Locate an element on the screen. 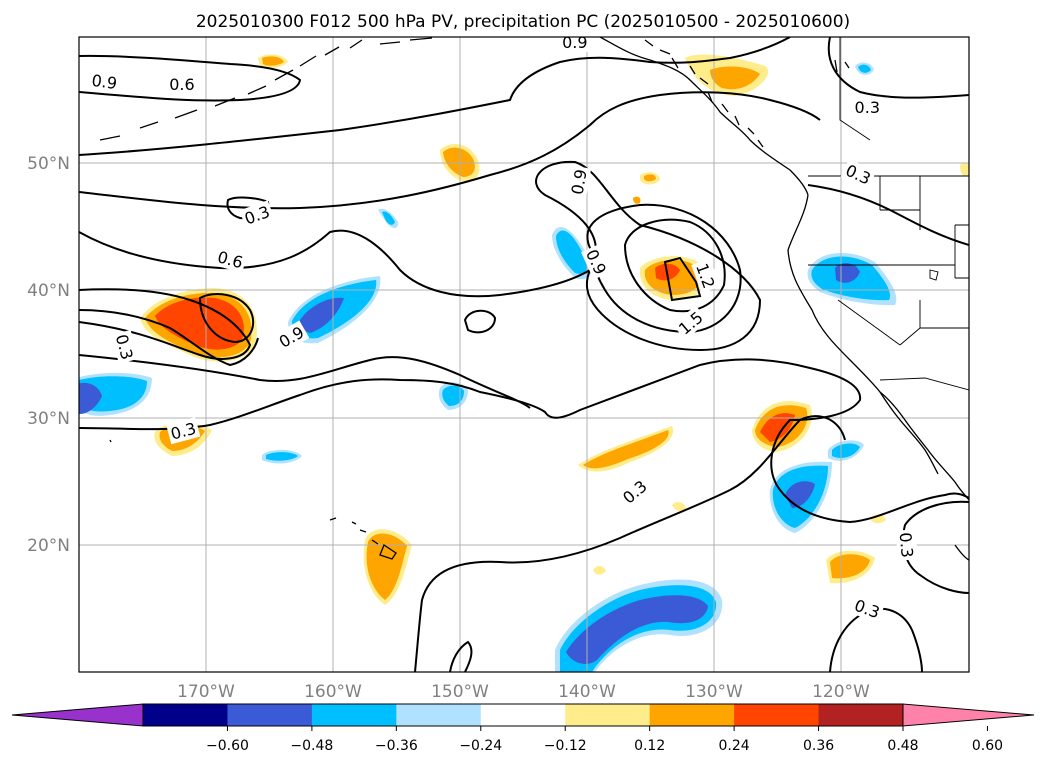 The height and width of the screenshot is (765, 1047). lon-label: 120°W is located at coordinates (841, 692).